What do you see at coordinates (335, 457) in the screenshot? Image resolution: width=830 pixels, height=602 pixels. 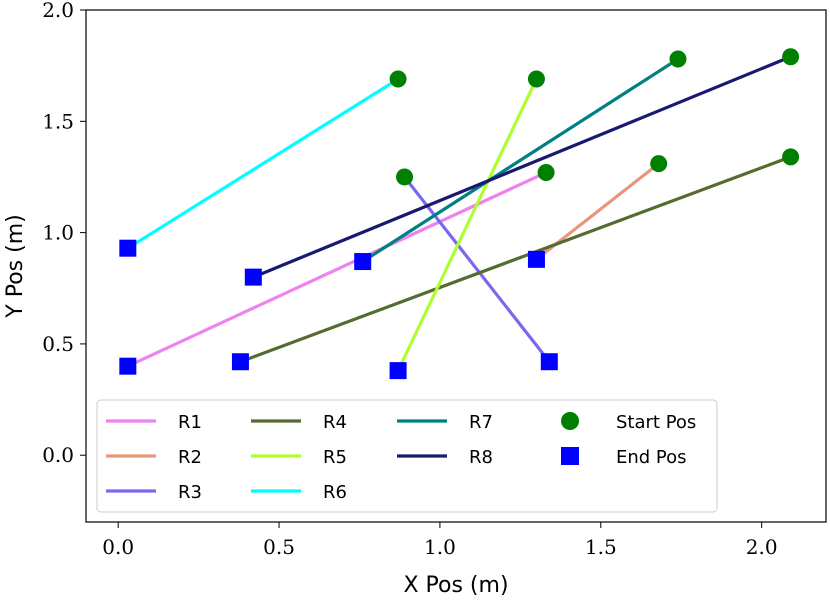 I see `legend-label-r5: R5` at bounding box center [335, 457].